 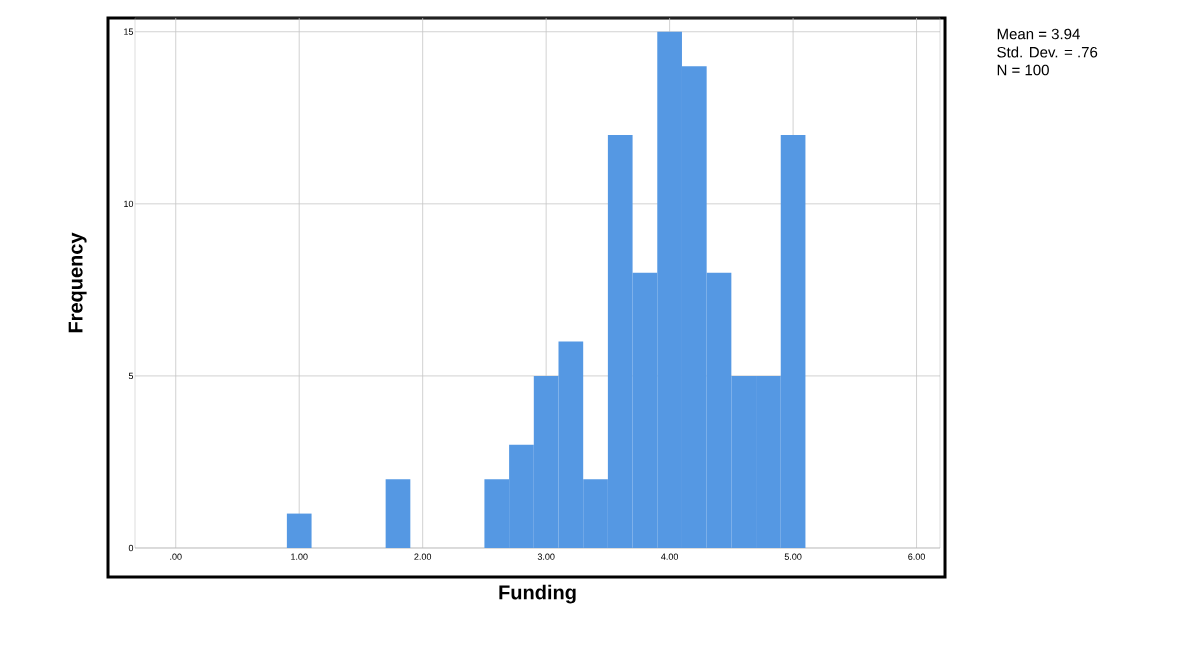 What do you see at coordinates (537, 594) in the screenshot?
I see `x-axis-title: Funding` at bounding box center [537, 594].